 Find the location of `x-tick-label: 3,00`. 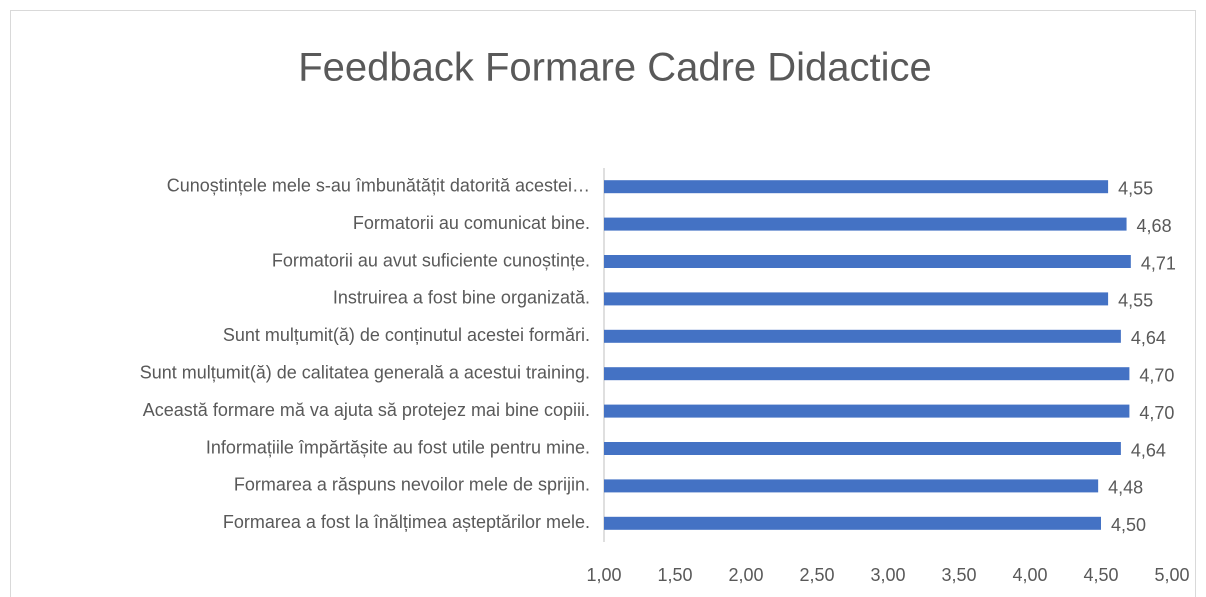

x-tick-label: 3,00 is located at coordinates (887, 575).